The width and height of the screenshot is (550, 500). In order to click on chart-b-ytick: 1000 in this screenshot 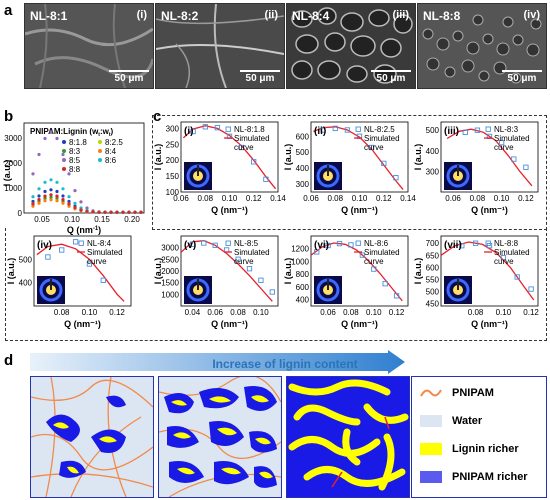, I will do `click(13, 188)`.